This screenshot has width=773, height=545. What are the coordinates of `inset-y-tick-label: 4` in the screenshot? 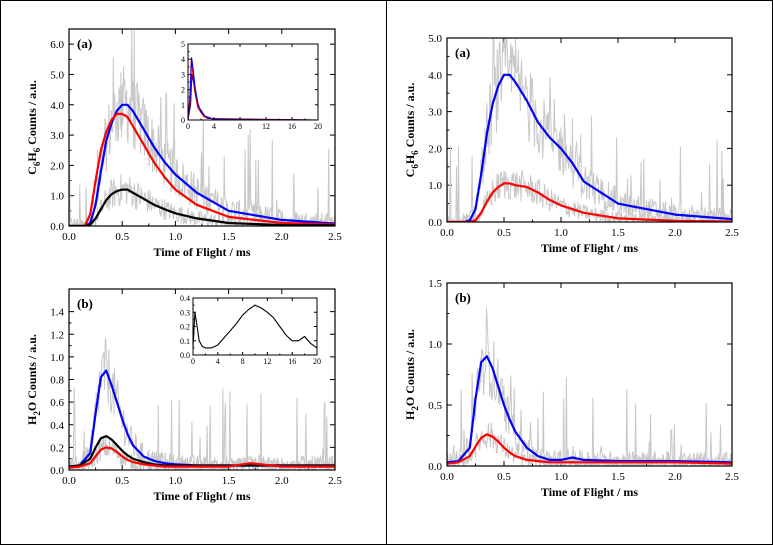 It's located at (183, 59).